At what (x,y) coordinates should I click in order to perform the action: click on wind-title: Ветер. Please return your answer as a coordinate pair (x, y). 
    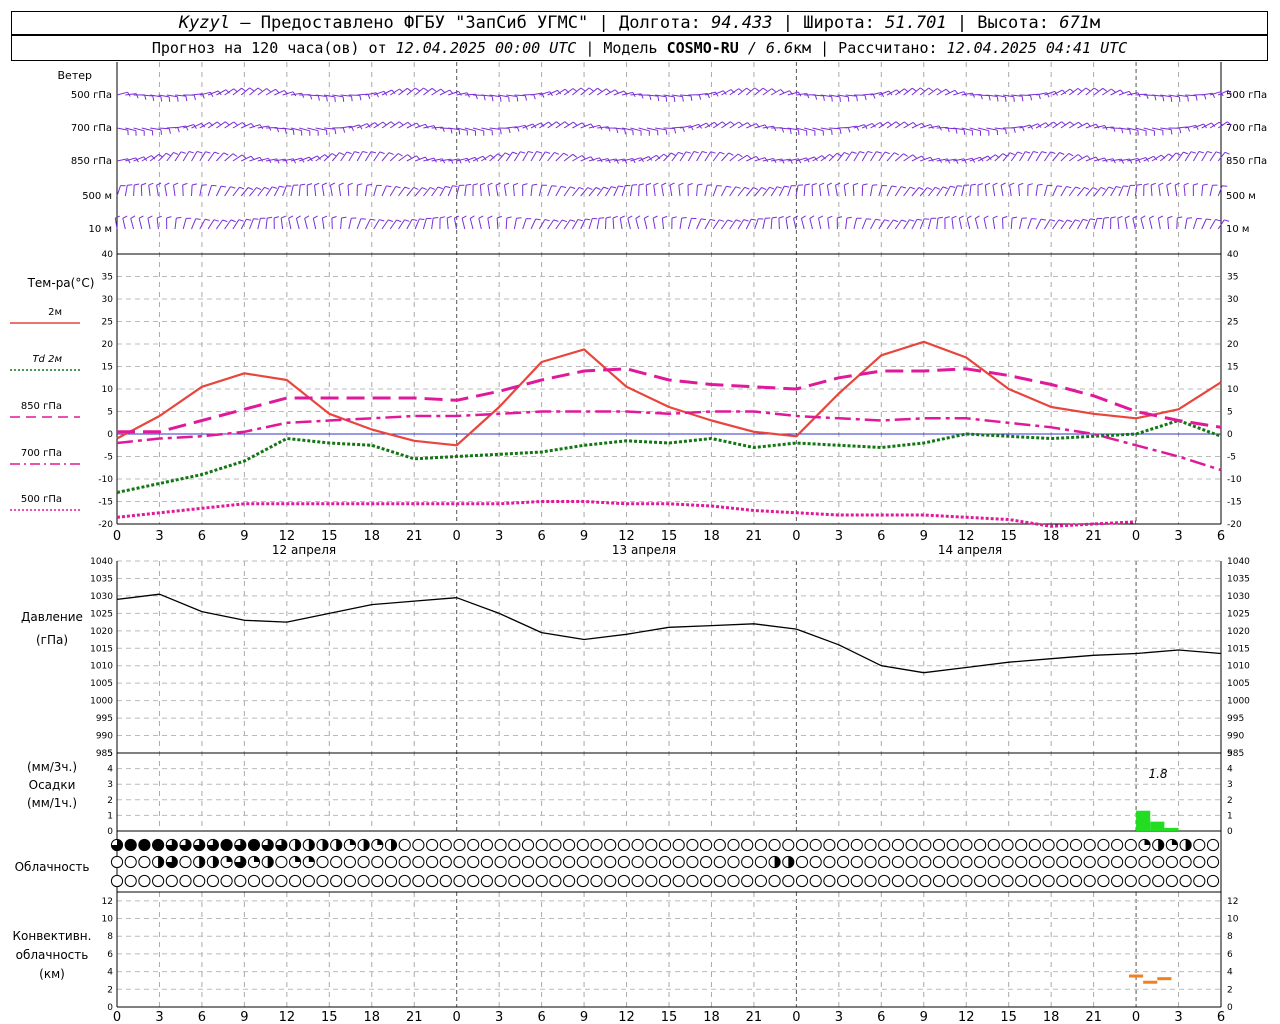
    Looking at the image, I should click on (75, 75).